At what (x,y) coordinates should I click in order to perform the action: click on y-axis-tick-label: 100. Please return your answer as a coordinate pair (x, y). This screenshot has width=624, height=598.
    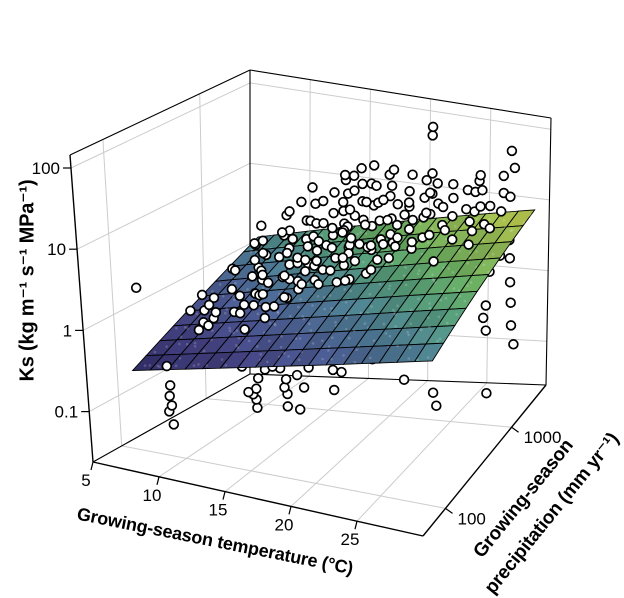
    Looking at the image, I should click on (472, 518).